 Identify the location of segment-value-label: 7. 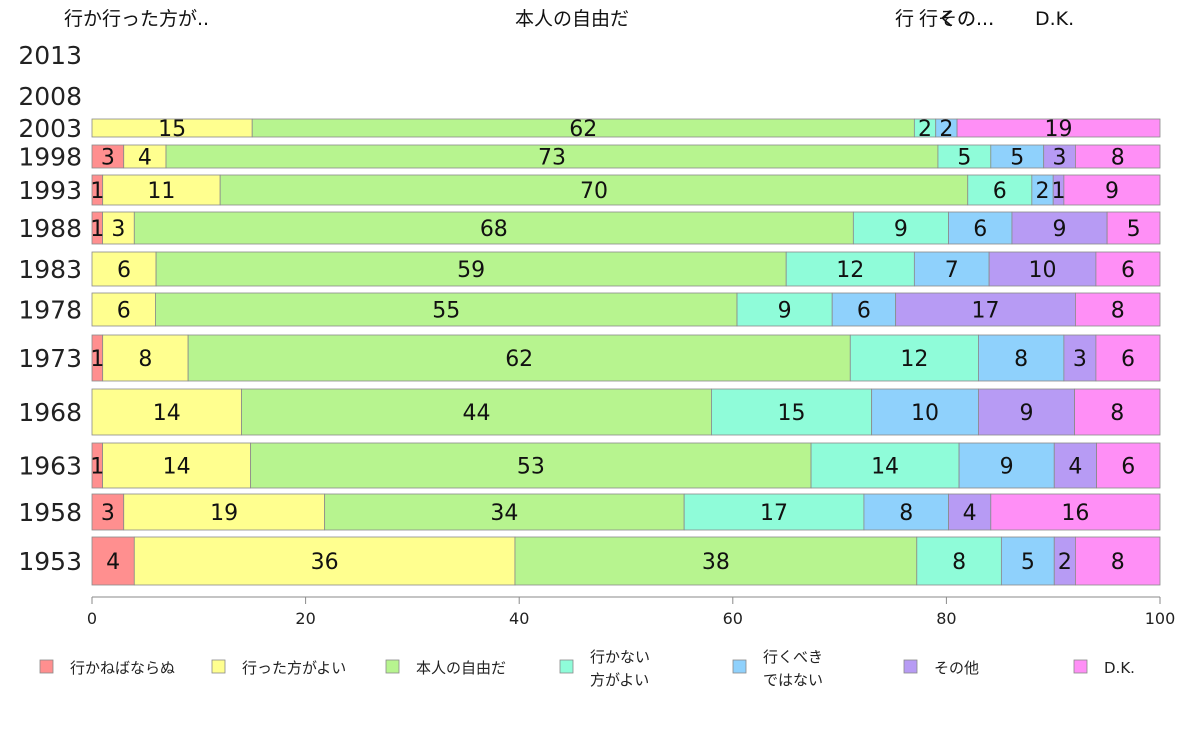
(952, 270).